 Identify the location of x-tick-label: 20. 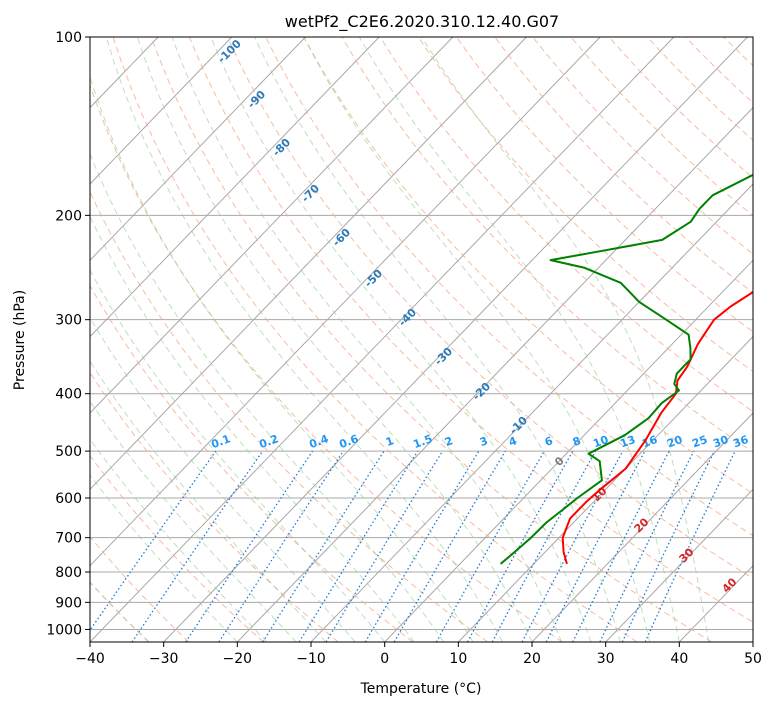
(532, 659).